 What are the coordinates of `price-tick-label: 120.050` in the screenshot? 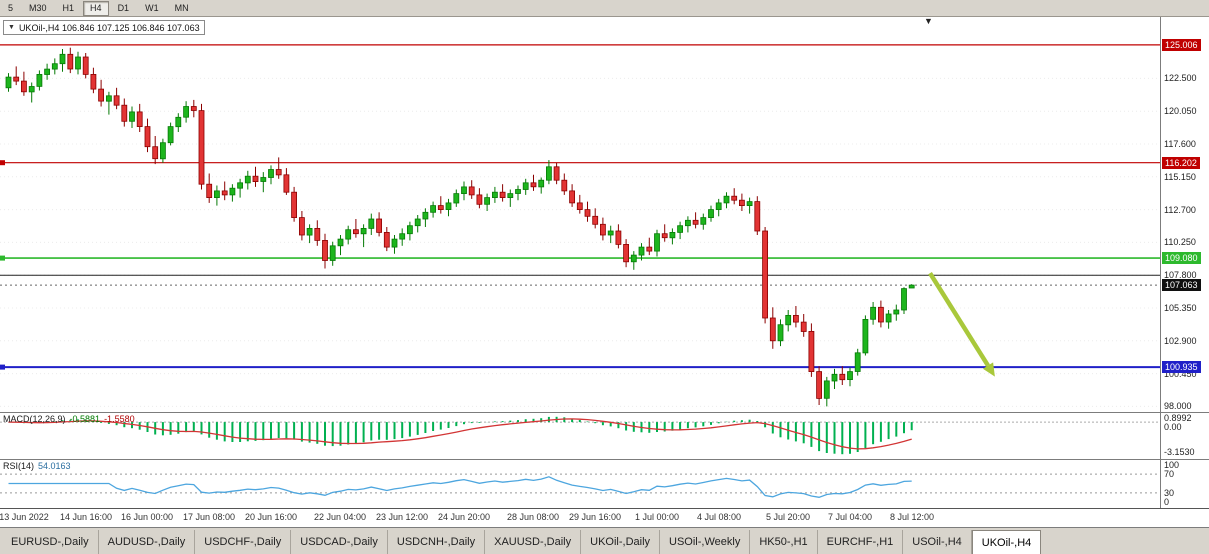 It's located at (1180, 111).